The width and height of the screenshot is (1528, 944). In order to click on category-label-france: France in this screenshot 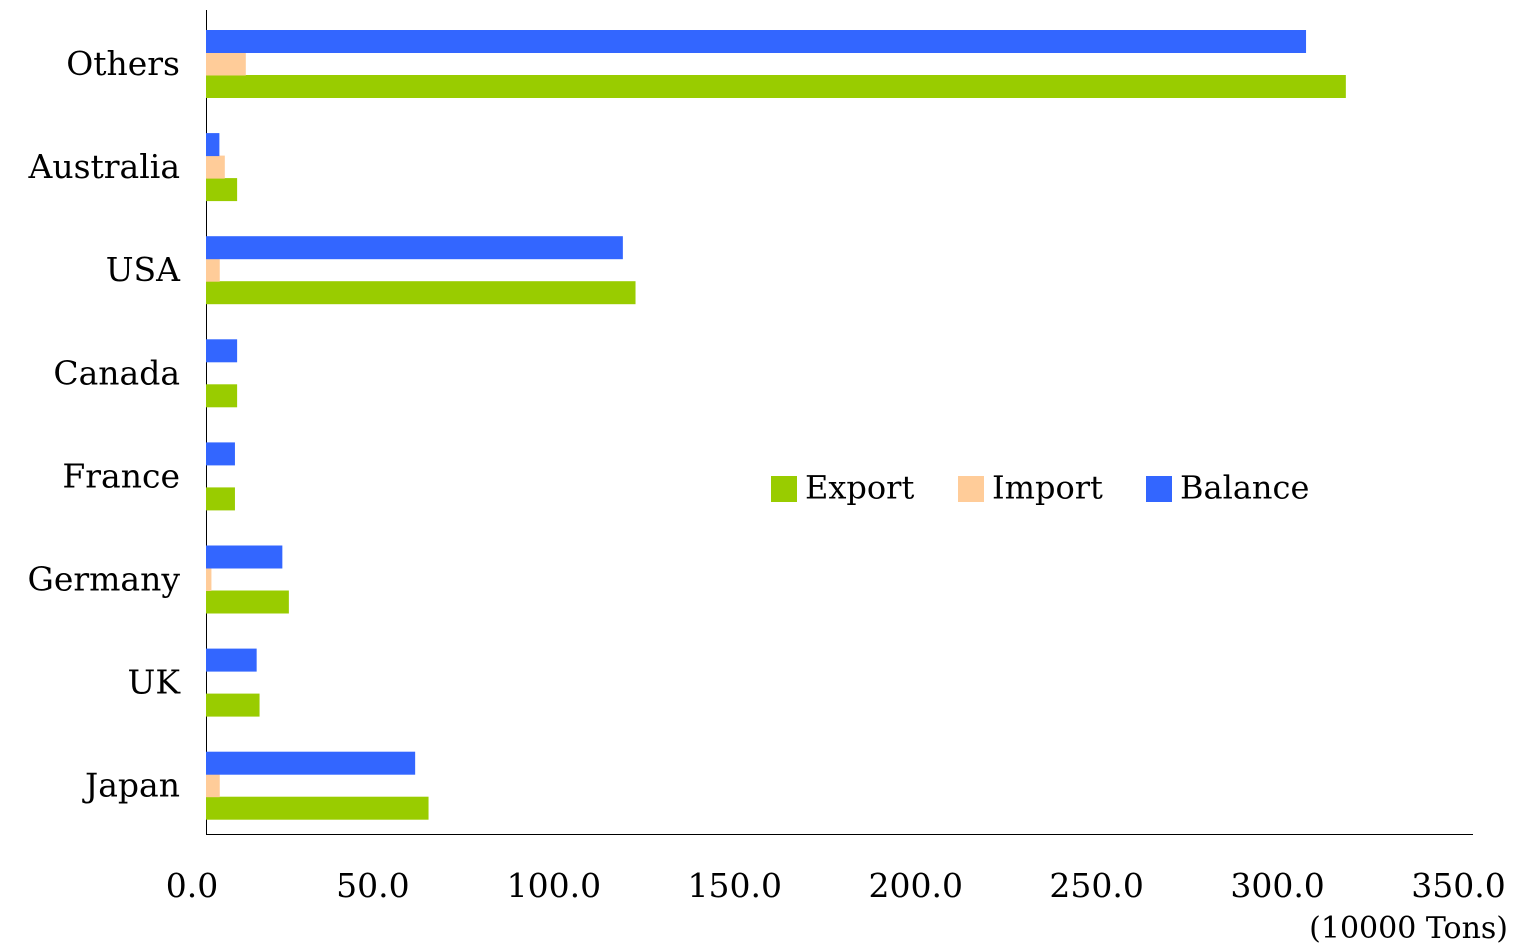, I will do `click(121, 475)`.